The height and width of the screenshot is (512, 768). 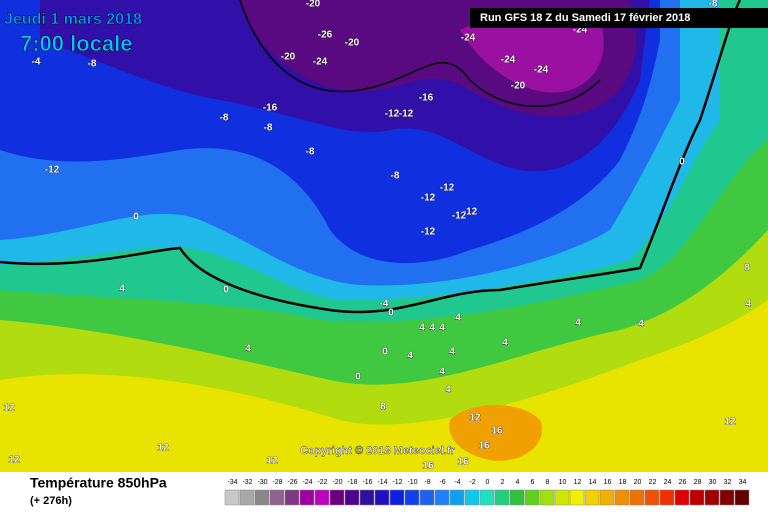 I want to click on legend-label: -26, so click(x=292, y=482).